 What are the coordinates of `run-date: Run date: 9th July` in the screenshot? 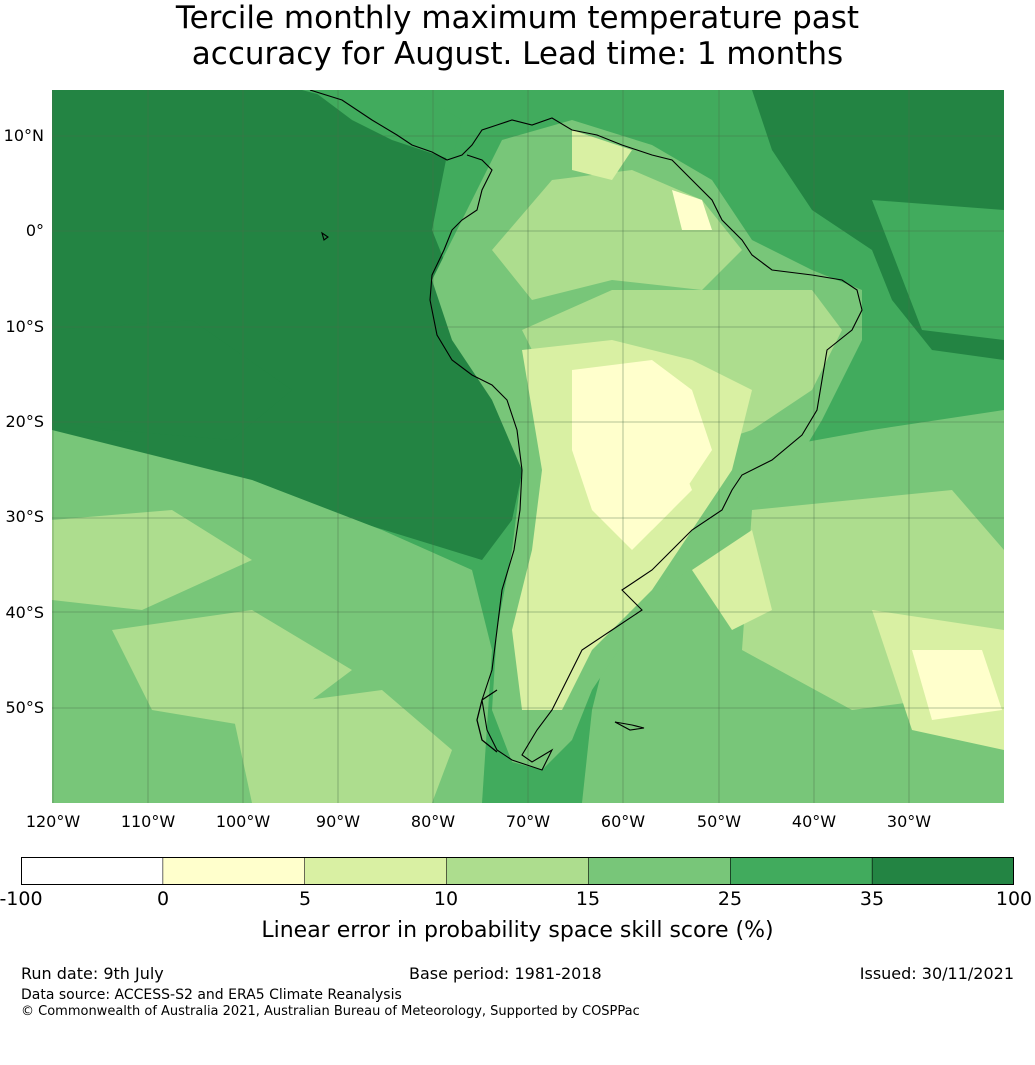 It's located at (92, 973).